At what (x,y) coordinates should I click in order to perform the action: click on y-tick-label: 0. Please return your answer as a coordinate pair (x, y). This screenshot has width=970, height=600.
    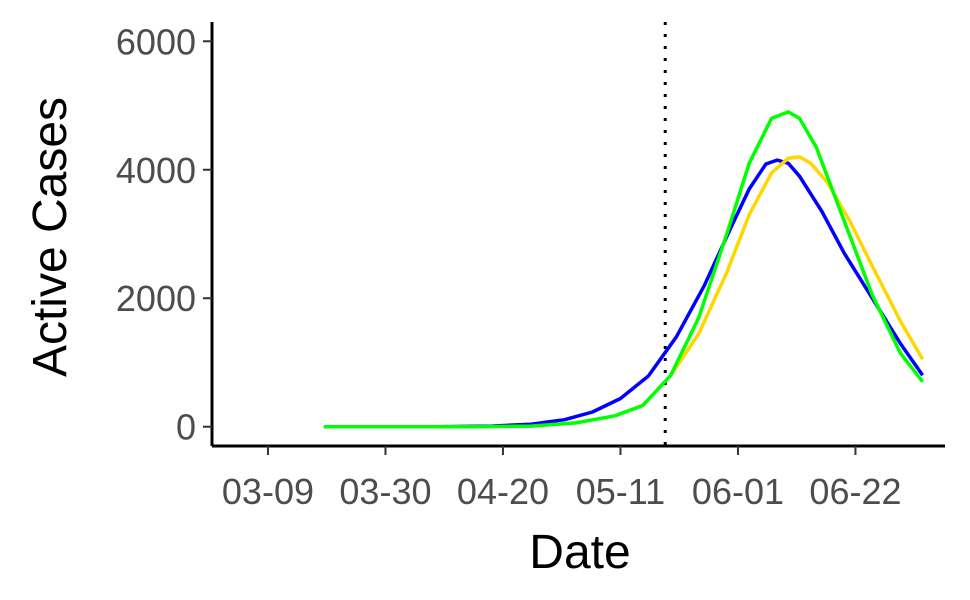
    Looking at the image, I should click on (186, 427).